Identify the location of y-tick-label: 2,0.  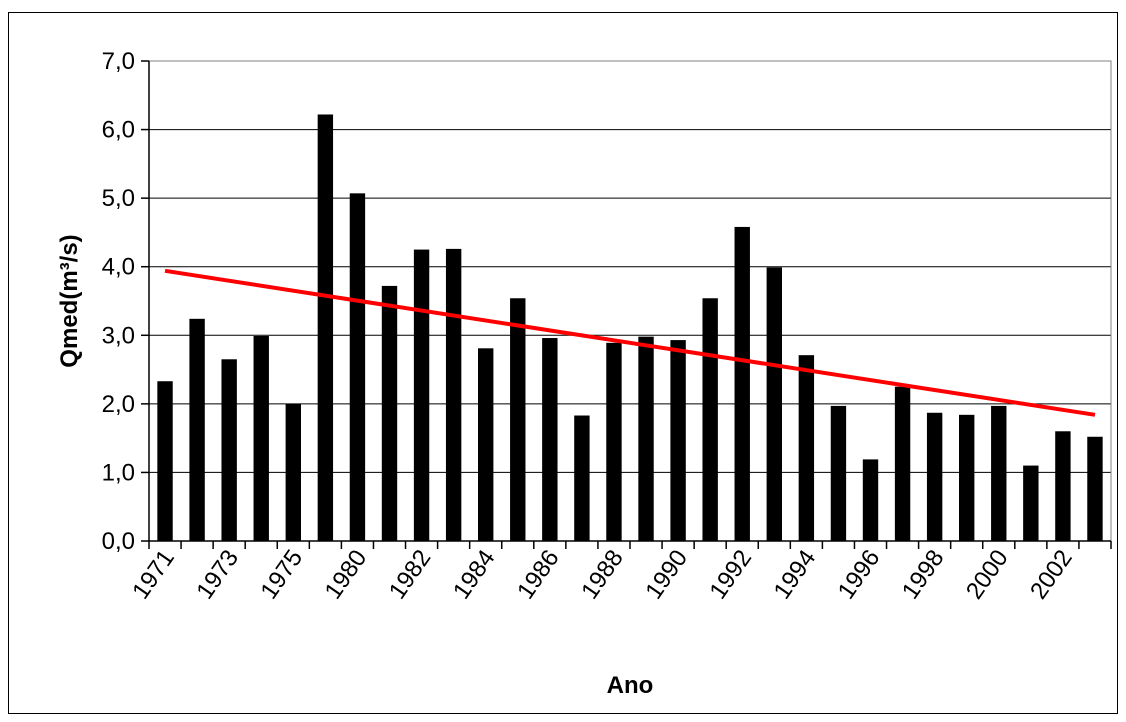
(118, 404).